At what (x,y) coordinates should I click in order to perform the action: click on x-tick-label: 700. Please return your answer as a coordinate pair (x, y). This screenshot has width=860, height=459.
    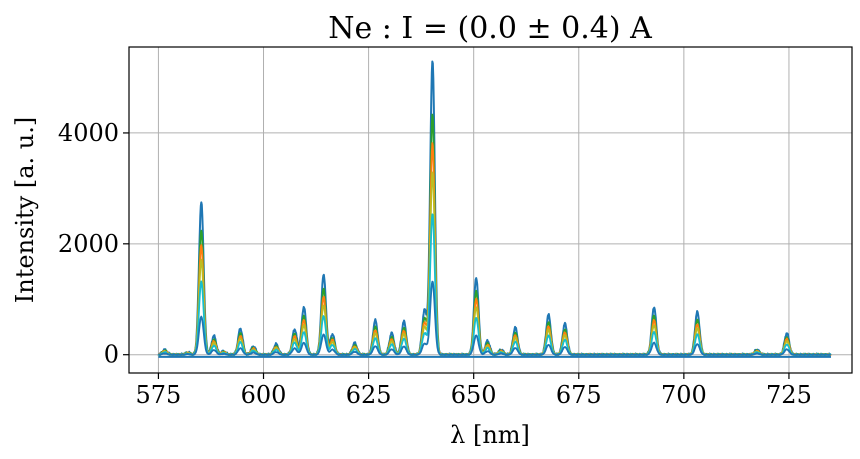
    Looking at the image, I should click on (684, 395).